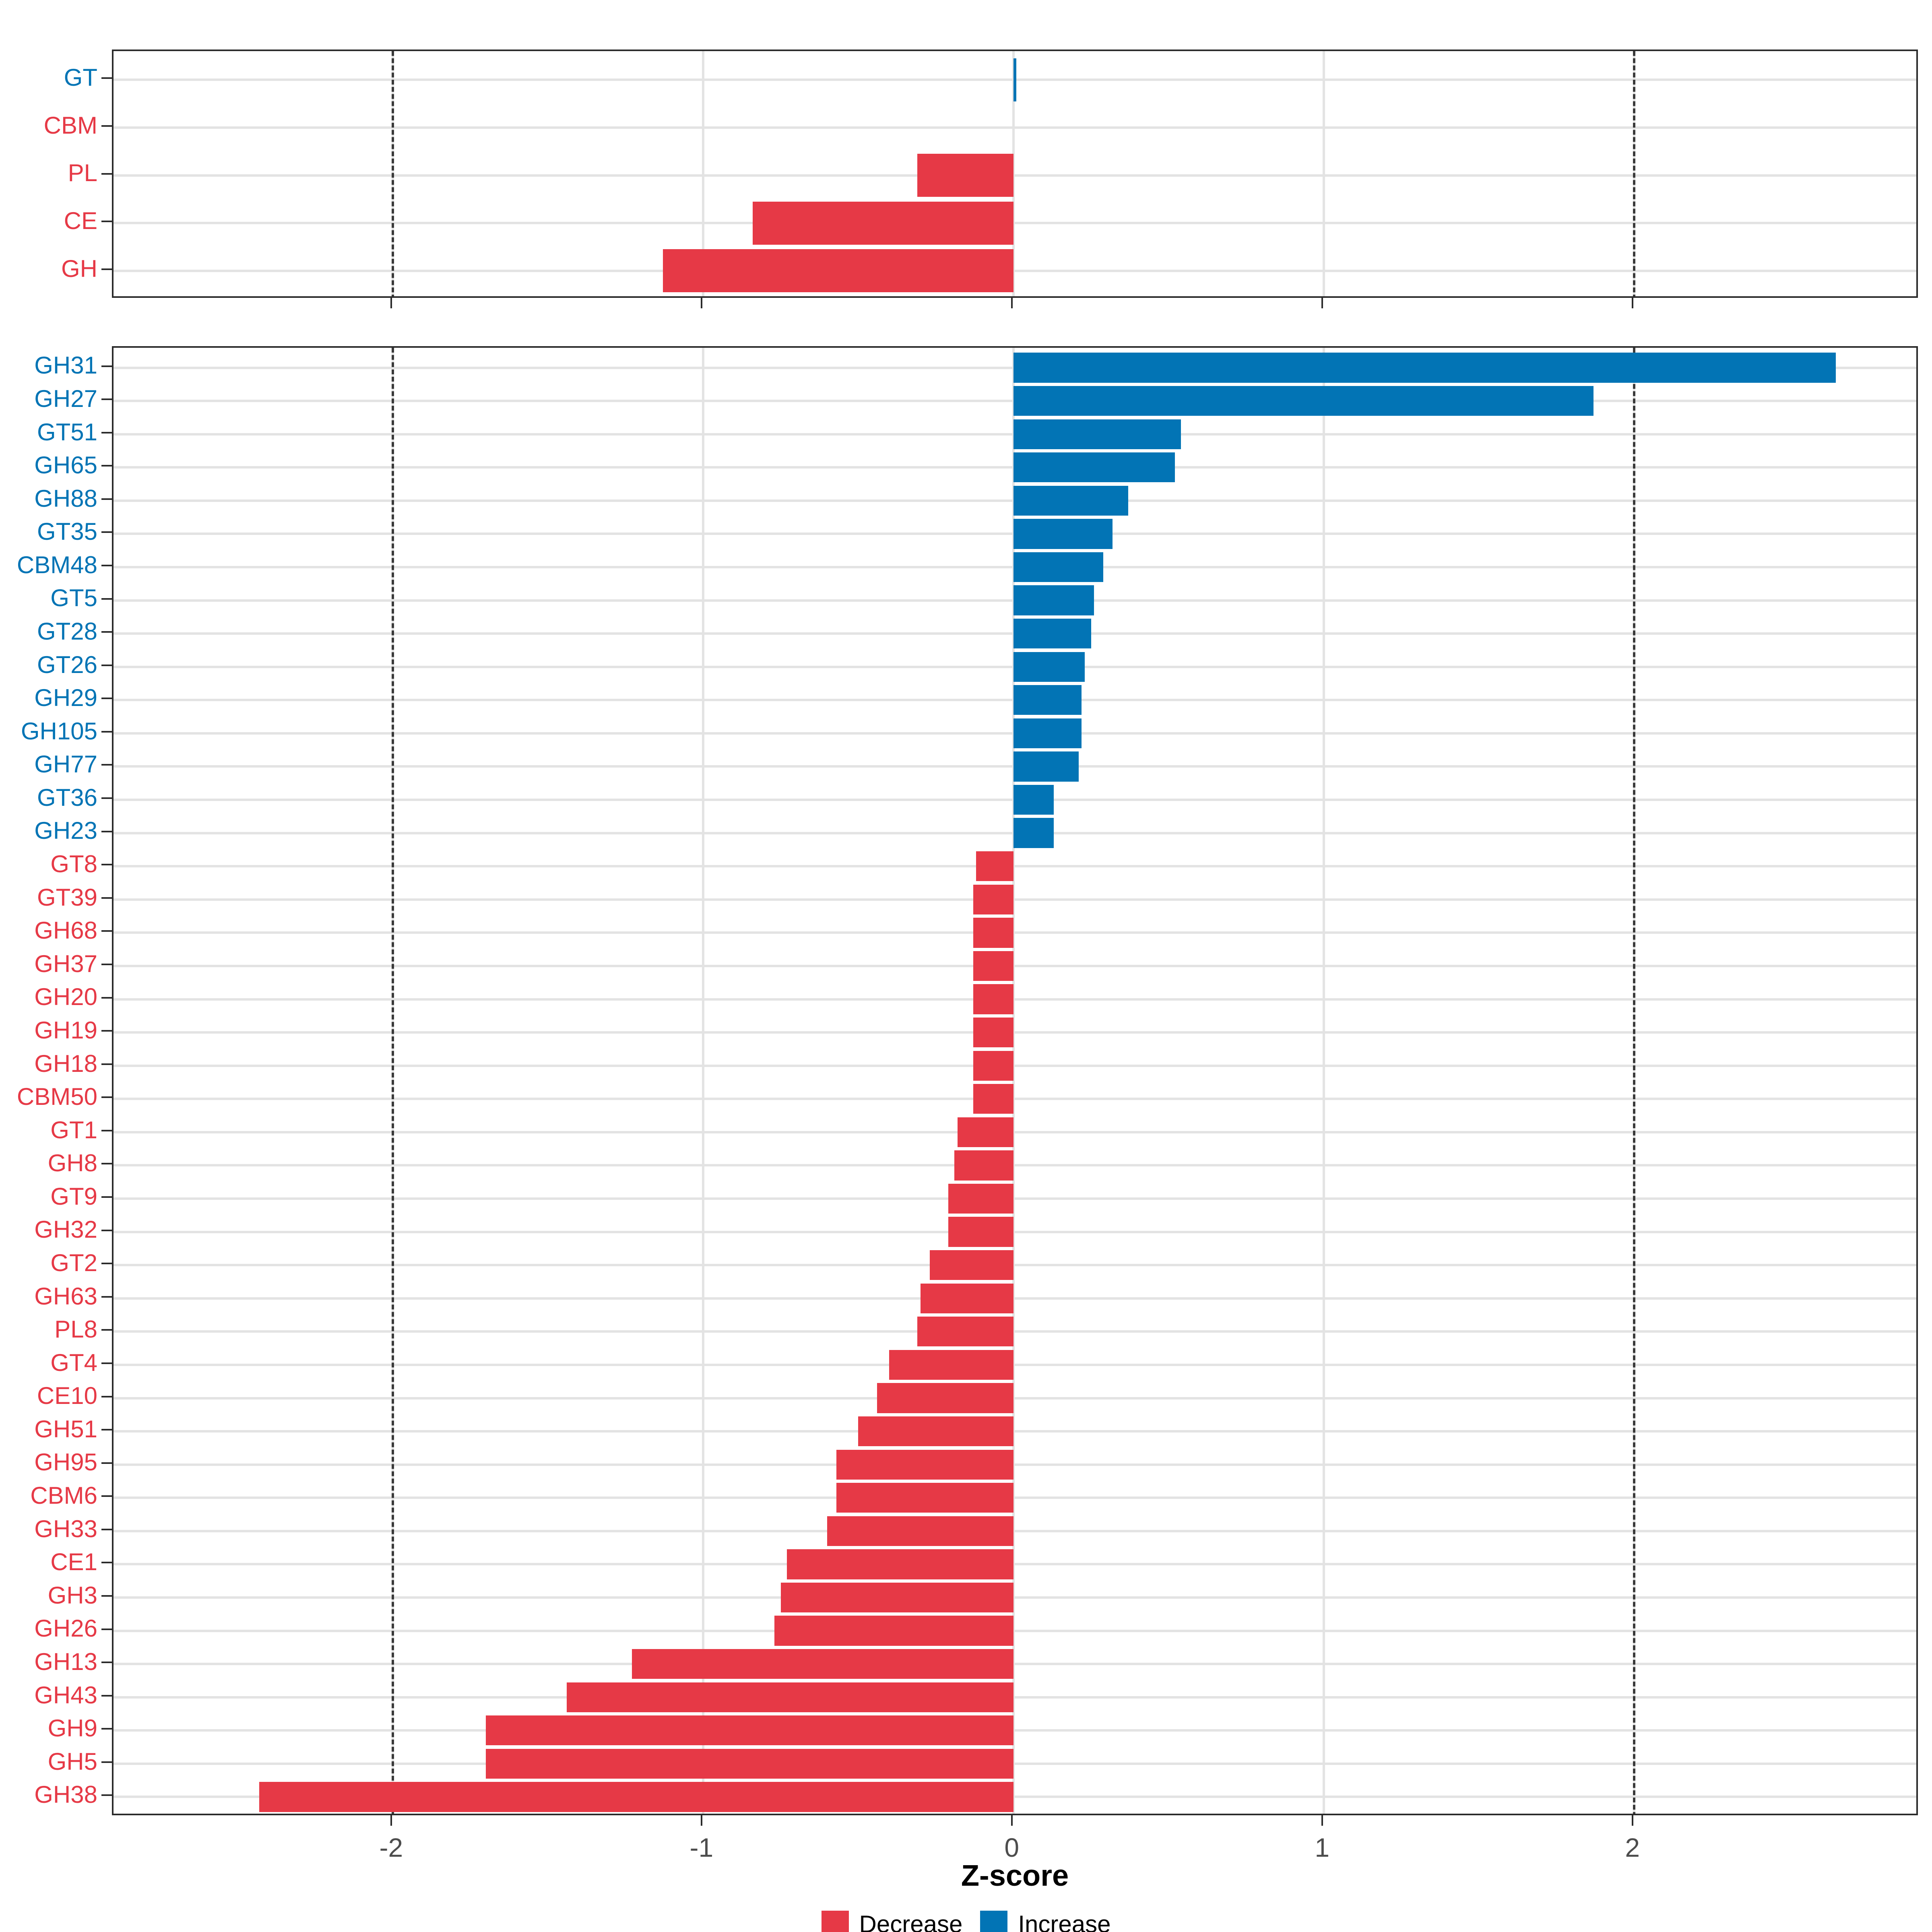 The height and width of the screenshot is (1932, 1932). Describe the element at coordinates (72, 1728) in the screenshot. I see `y-label-GH9: GH9` at that location.